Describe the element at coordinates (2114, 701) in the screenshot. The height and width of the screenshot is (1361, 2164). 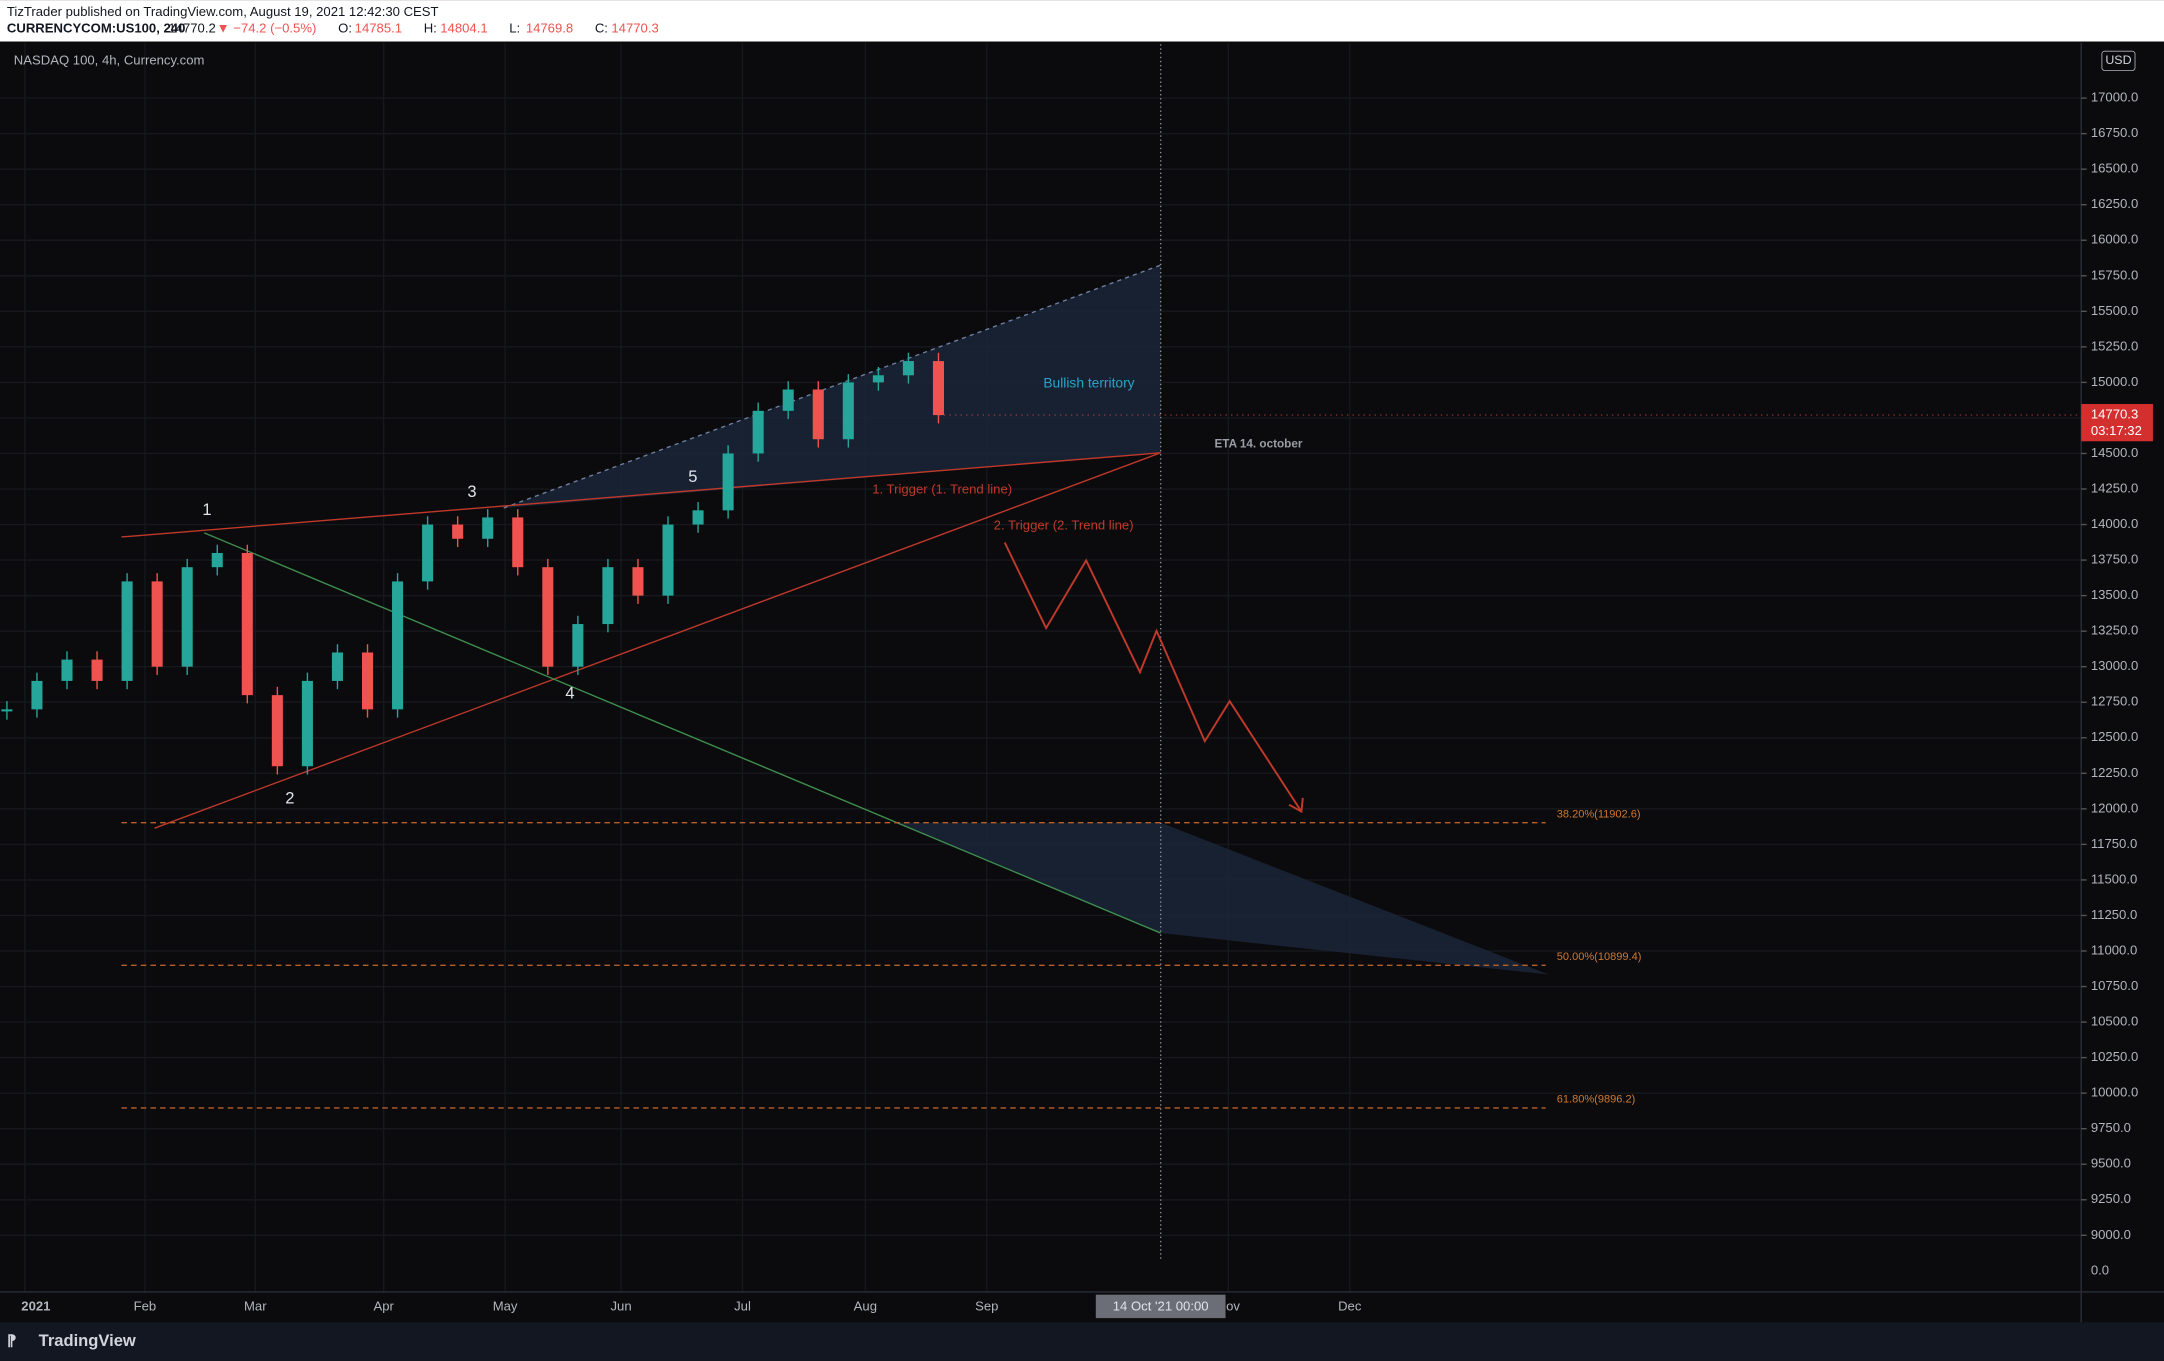
I see `y-tick-label: 12750.0` at that location.